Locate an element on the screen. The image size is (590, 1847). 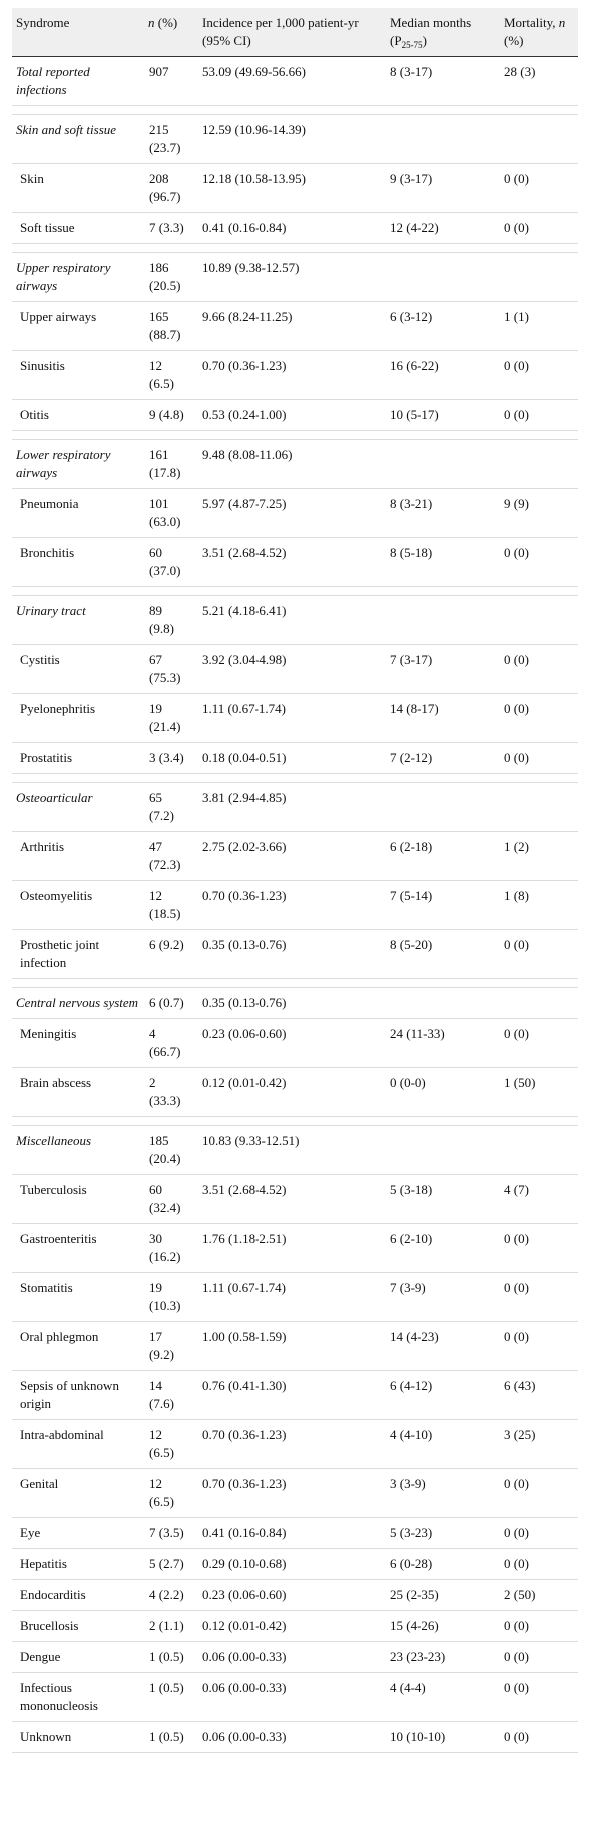
header-text: (%) is located at coordinates (514, 40).